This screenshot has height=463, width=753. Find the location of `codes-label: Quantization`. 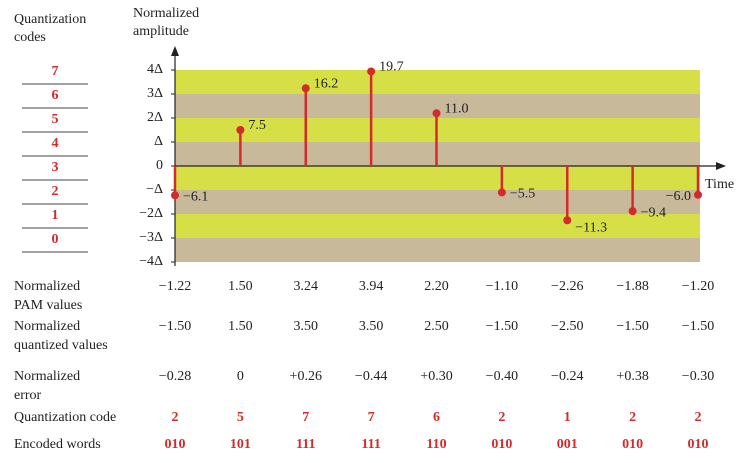

codes-label: Quantization is located at coordinates (50, 19).